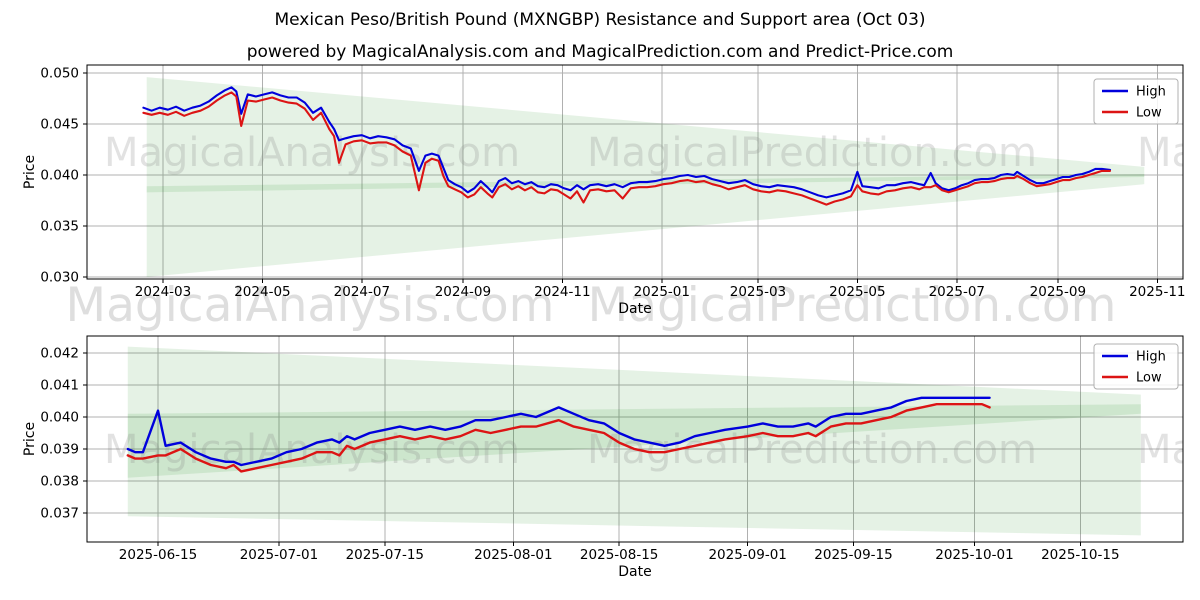 The width and height of the screenshot is (1200, 600). I want to click on x-tick-label: 2025-05, so click(857, 292).